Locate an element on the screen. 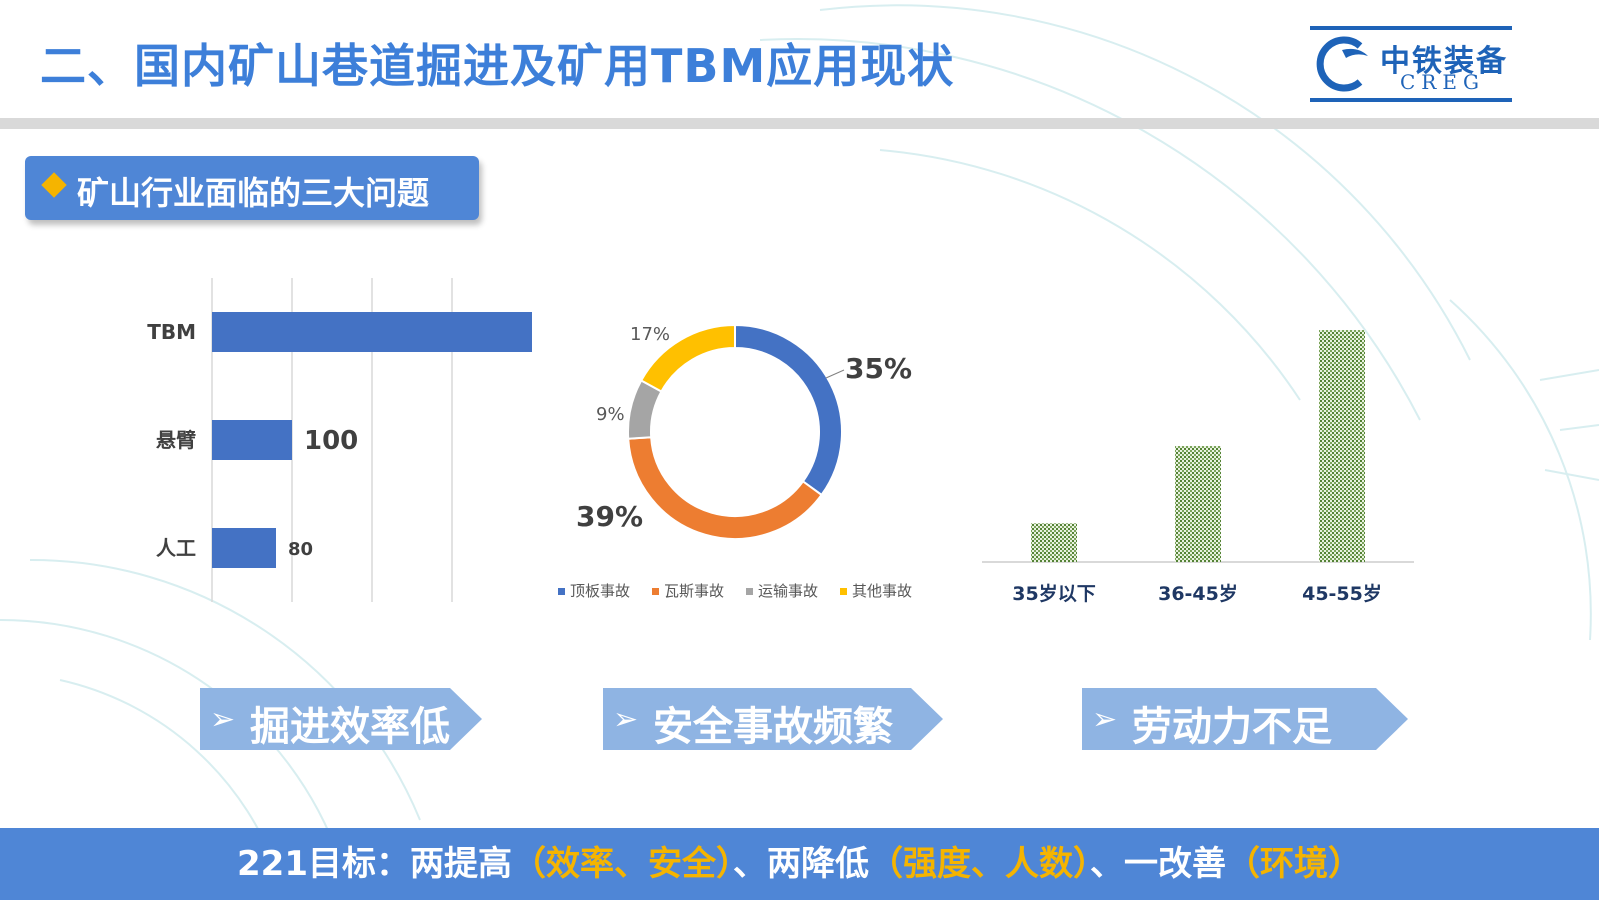  banner-label: 安全事故频繁 is located at coordinates (773, 727).